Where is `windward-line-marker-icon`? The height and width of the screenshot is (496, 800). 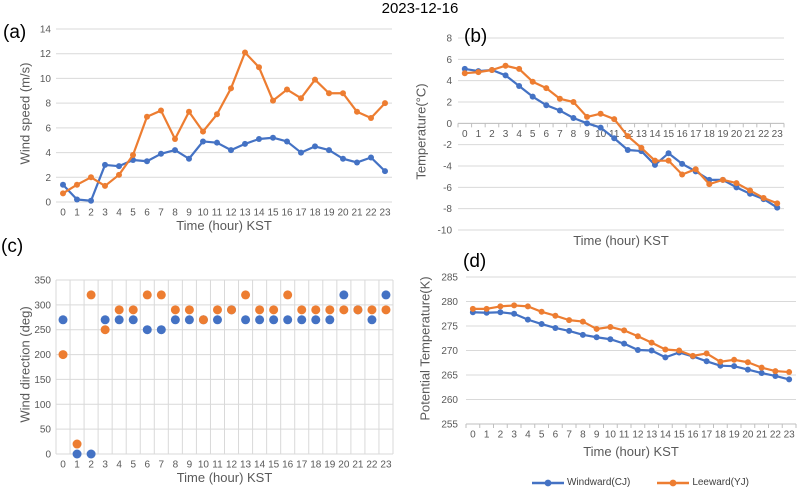 windward-line-marker-icon is located at coordinates (547, 482).